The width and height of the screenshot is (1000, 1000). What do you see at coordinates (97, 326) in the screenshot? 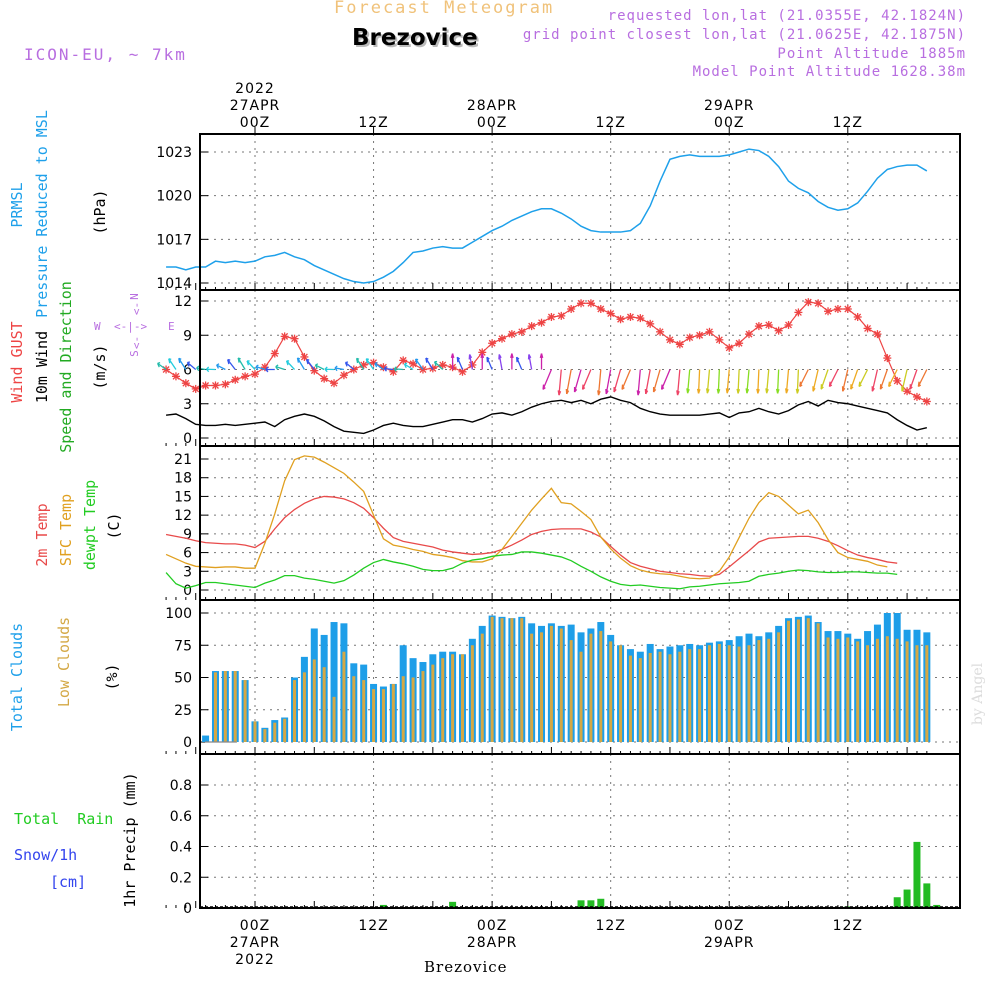
I see `dir-west-label: W` at bounding box center [97, 326].